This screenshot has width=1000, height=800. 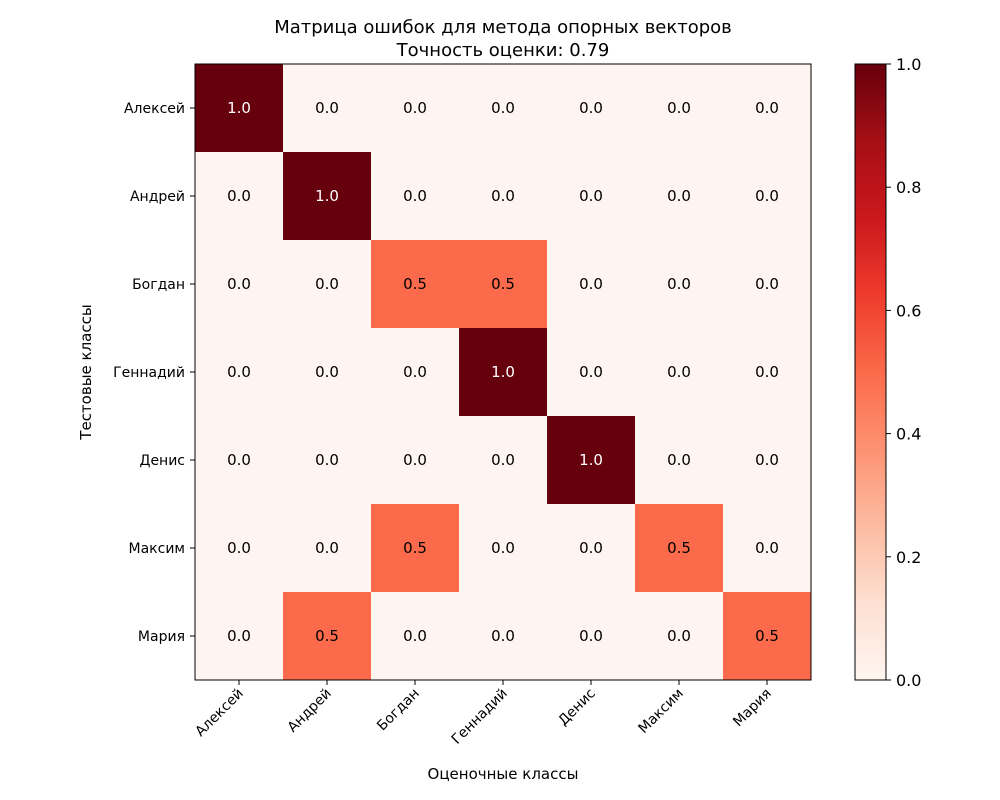 What do you see at coordinates (154, 109) in the screenshot?
I see `y-tick-label: Алексей` at bounding box center [154, 109].